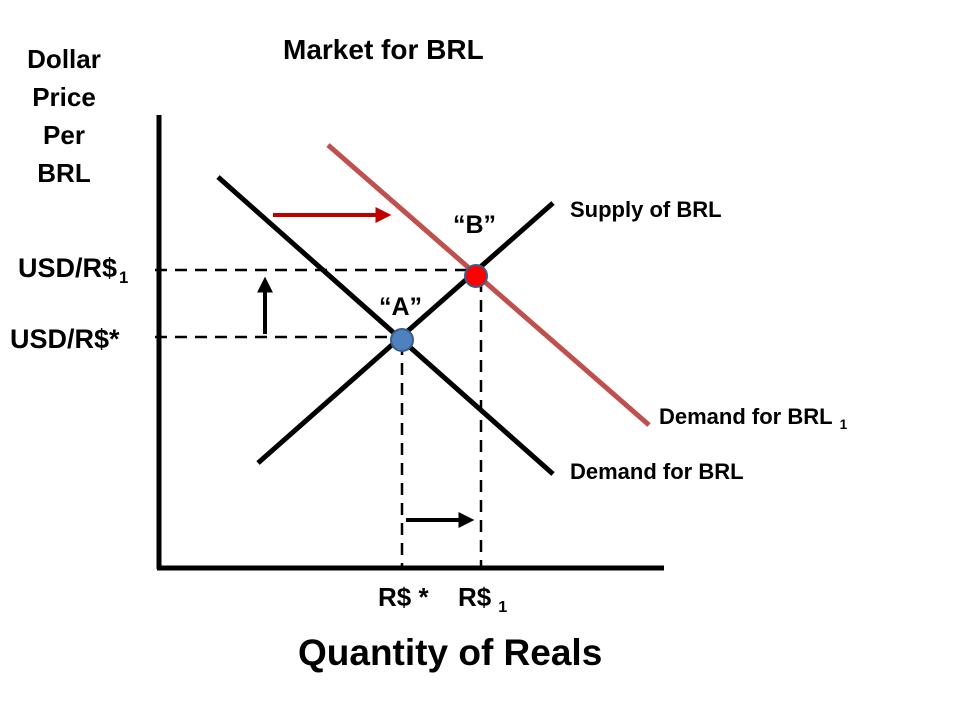  I want to click on quantity-label-original: R$ *, so click(403, 597).